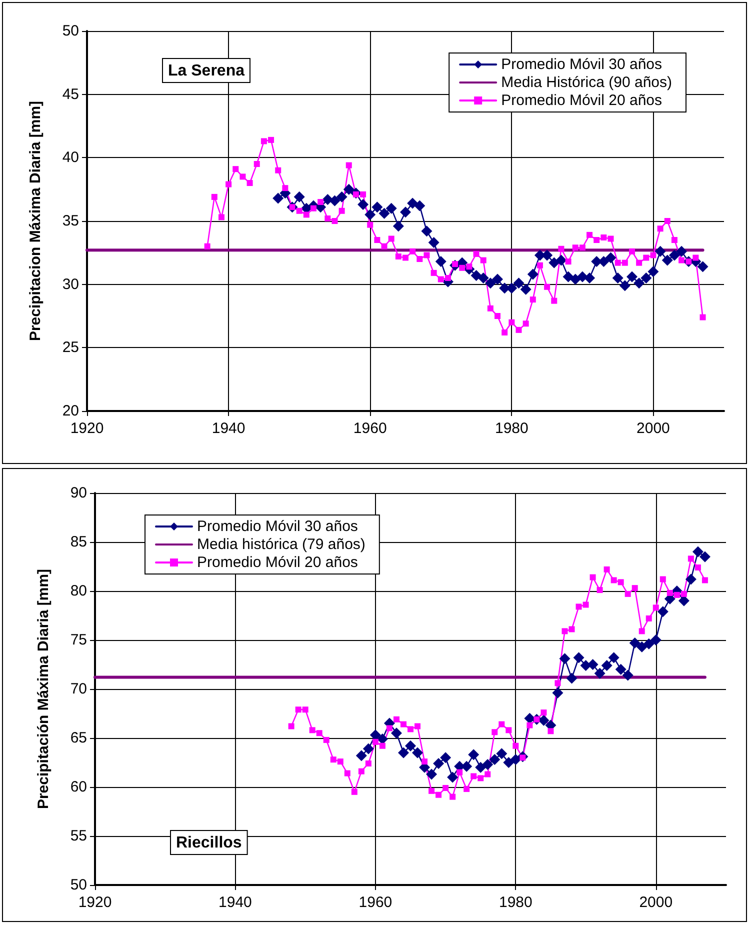 This screenshot has width=755, height=928. I want to click on annotation: La Serena, so click(206, 71).